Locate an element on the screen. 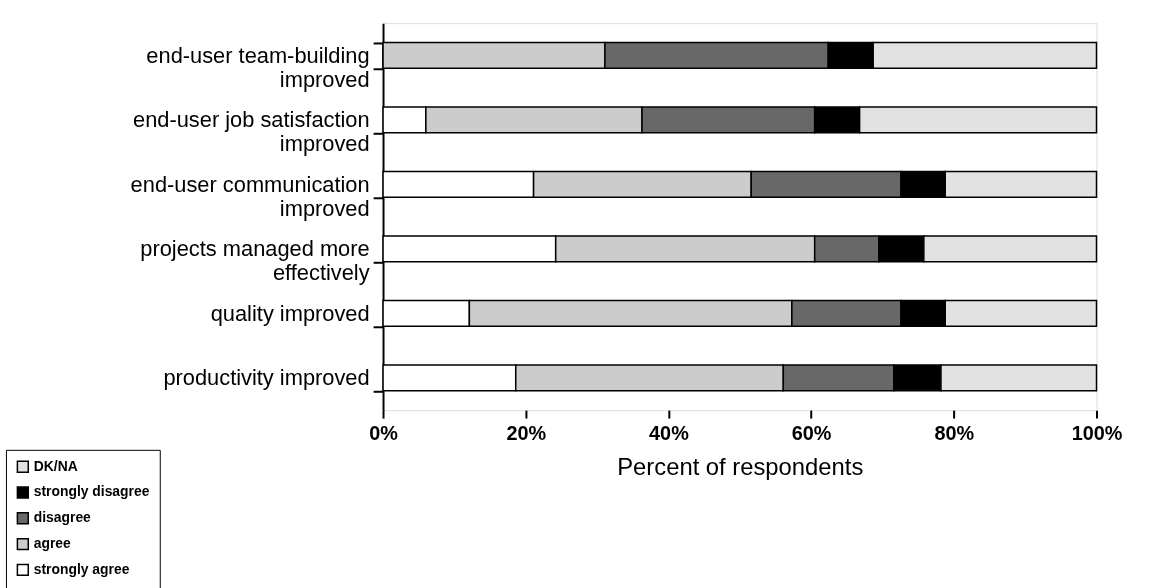 This screenshot has width=1162, height=588. y-tick-label: end-user team-building improved is located at coordinates (258, 67).